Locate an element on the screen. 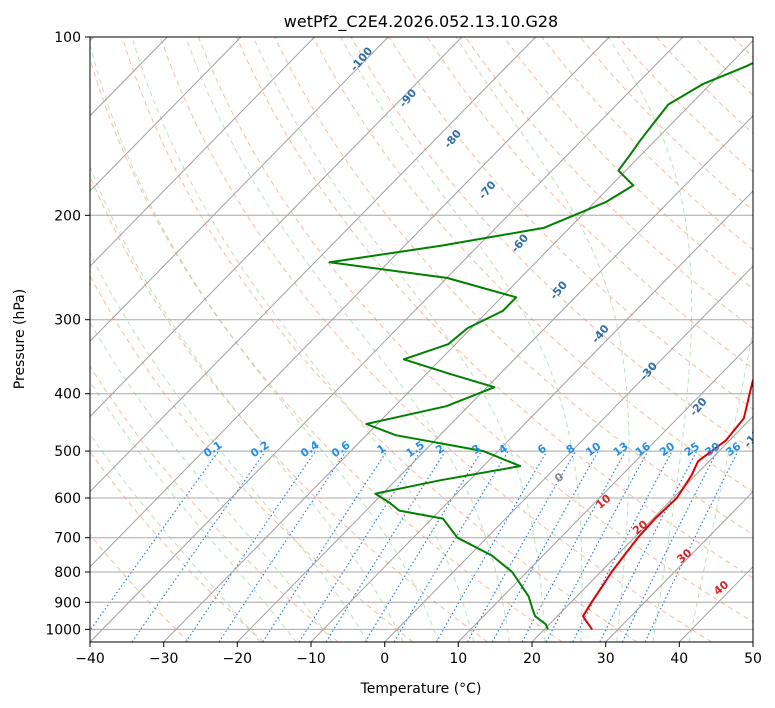 This screenshot has height=708, width=775. chart-title: wetPf2_C2E4.2026.052.13.10.G28 is located at coordinates (421, 22).